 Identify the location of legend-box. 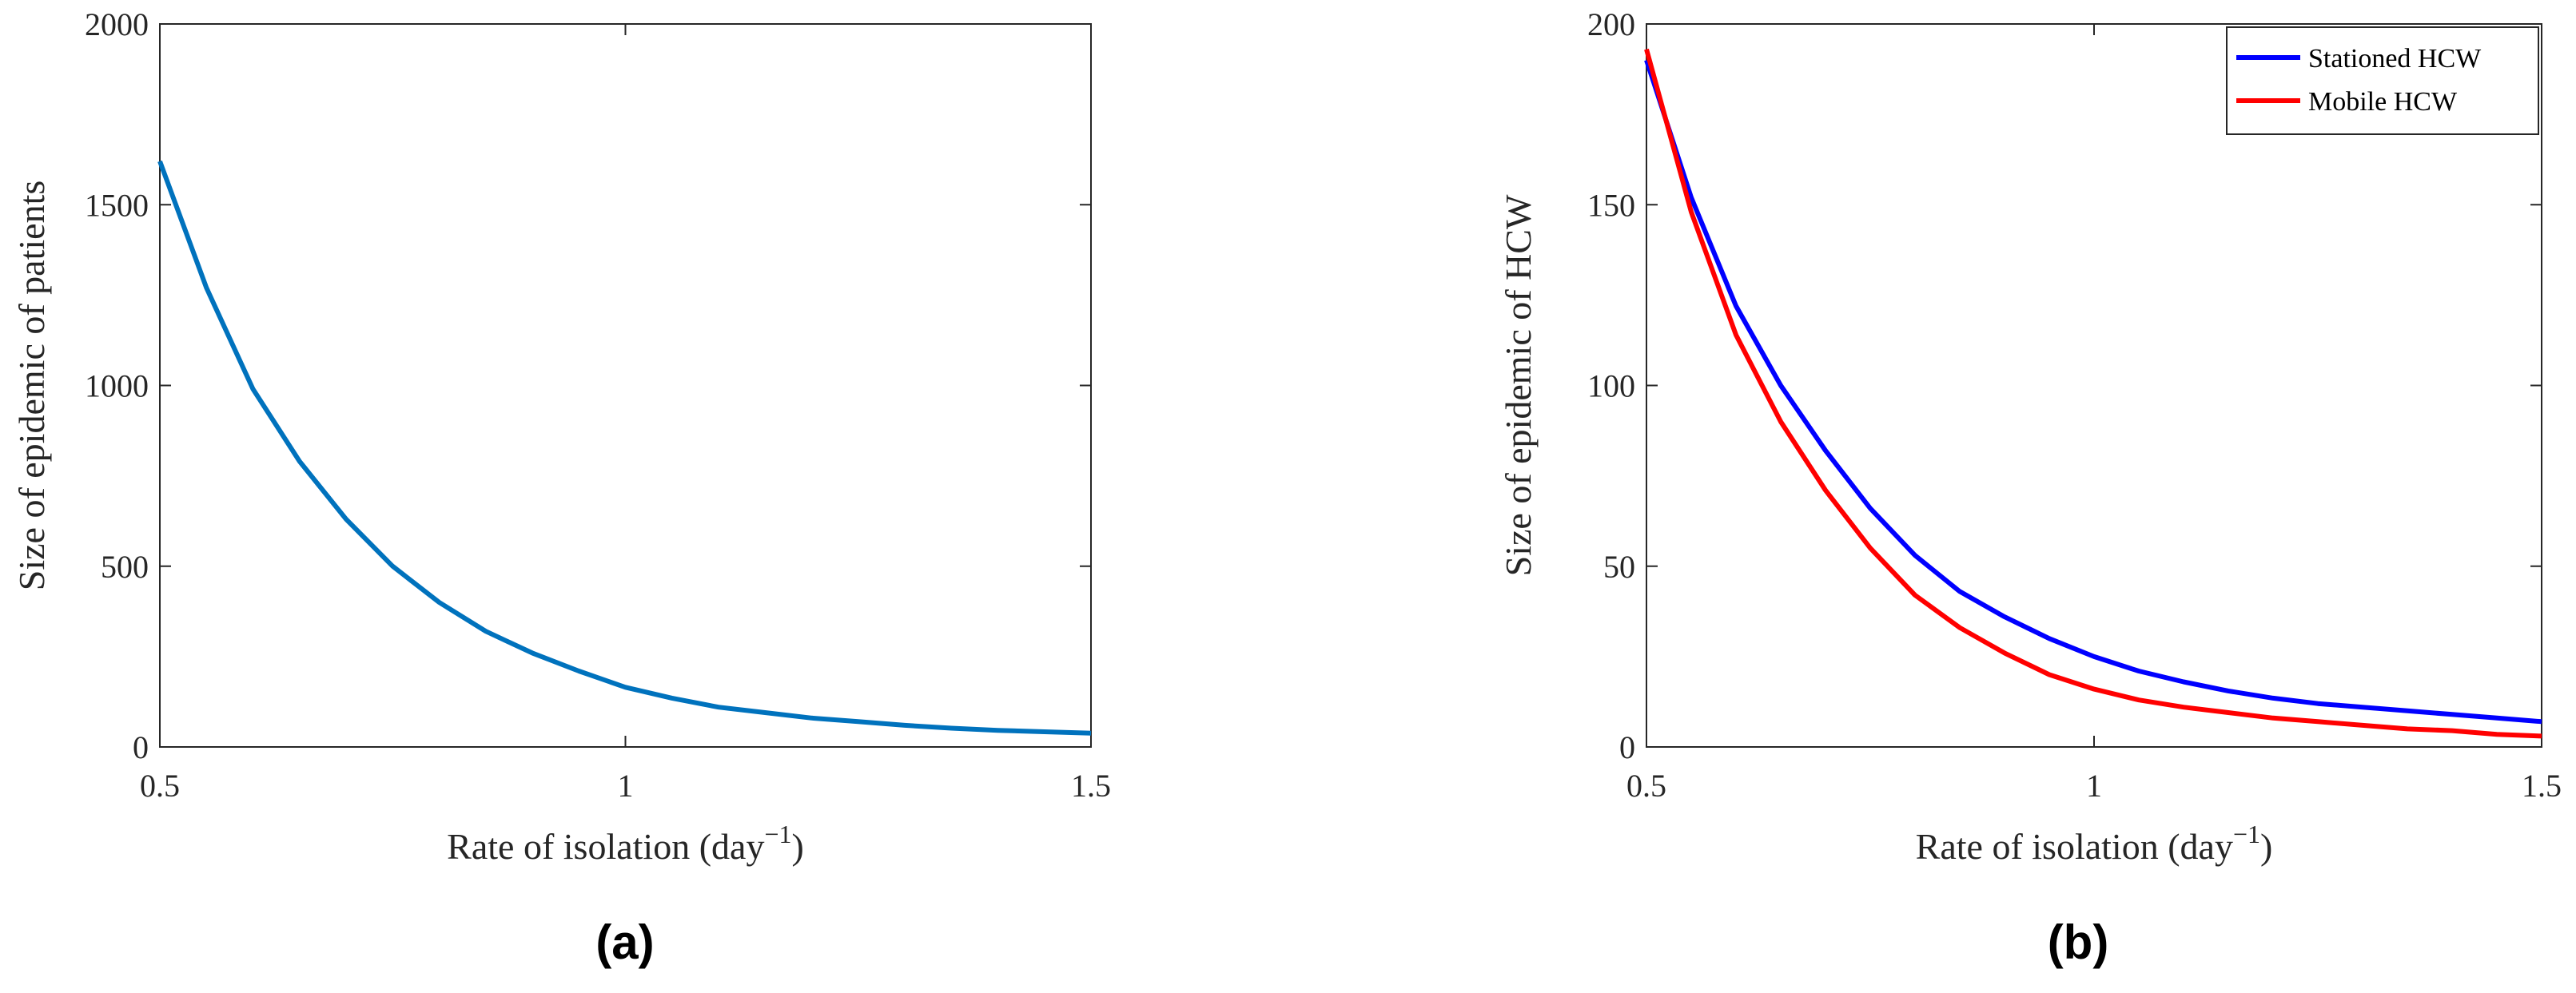
(2382, 81).